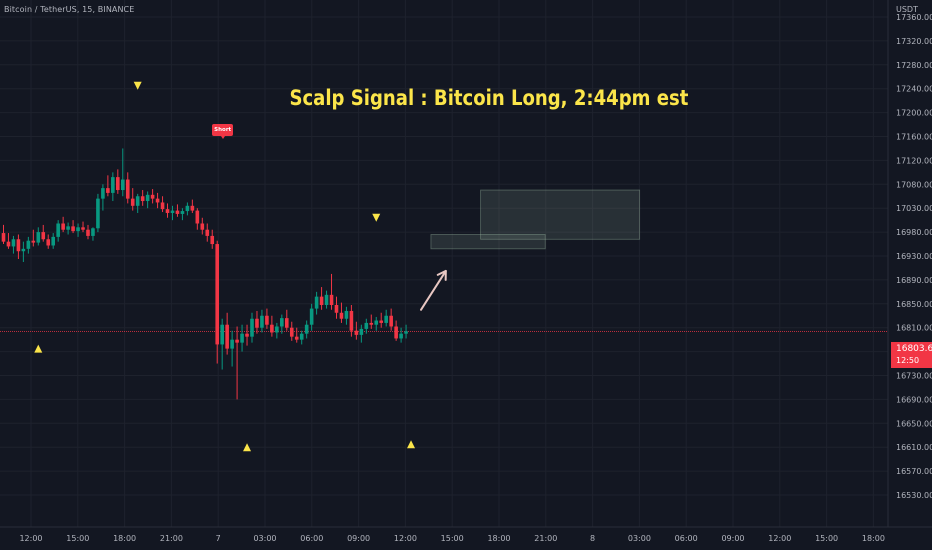  I want to click on price-tick-label: 17030.00, so click(914, 208).